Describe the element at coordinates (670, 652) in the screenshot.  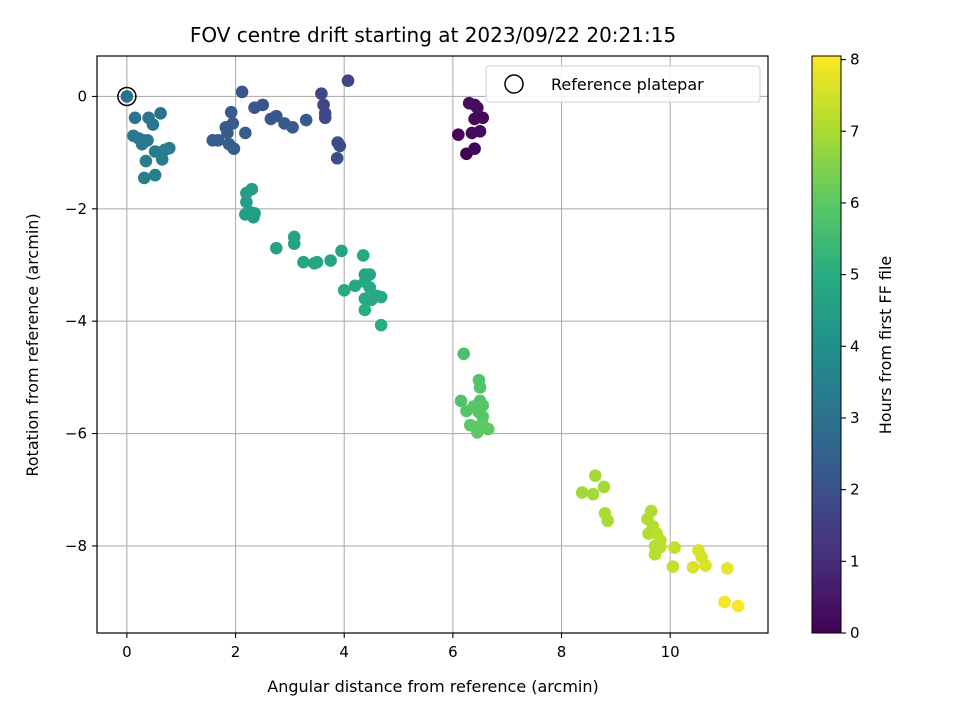
I see `x-tick-label: 10` at that location.